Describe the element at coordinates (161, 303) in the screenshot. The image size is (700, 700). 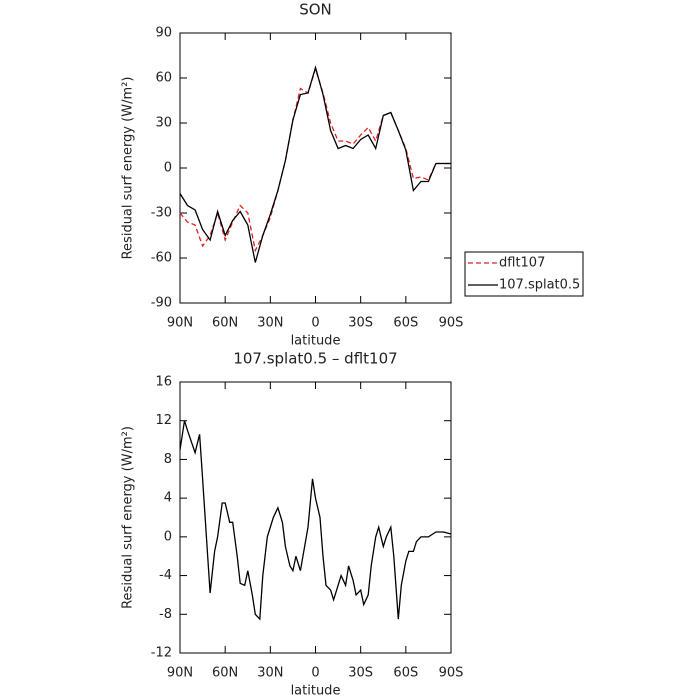
I see `y-tick-label: -90` at that location.